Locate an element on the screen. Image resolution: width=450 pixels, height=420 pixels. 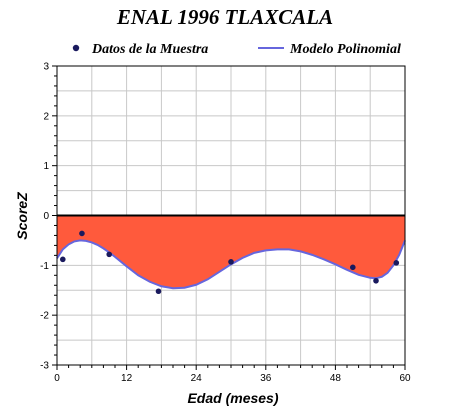
model-fill-area is located at coordinates (231, 252).